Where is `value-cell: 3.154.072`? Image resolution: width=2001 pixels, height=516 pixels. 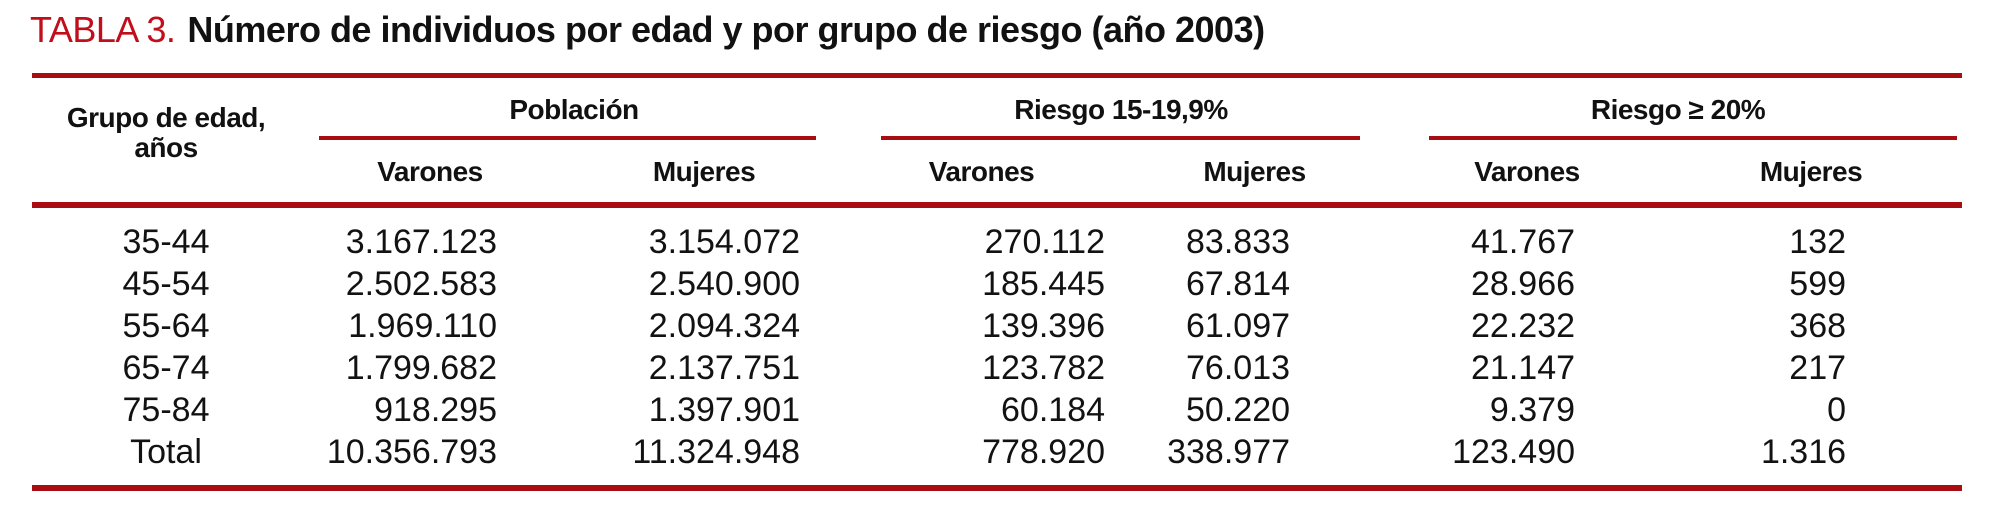
value-cell: 3.154.072 is located at coordinates (724, 241).